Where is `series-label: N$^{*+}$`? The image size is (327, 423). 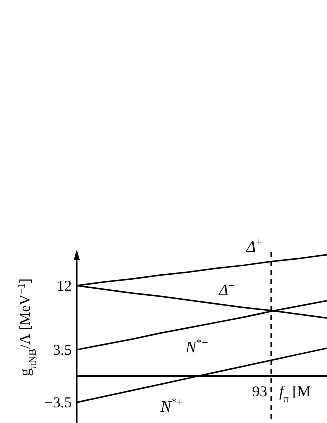
series-label: N$^{*+}$ is located at coordinates (172, 406).